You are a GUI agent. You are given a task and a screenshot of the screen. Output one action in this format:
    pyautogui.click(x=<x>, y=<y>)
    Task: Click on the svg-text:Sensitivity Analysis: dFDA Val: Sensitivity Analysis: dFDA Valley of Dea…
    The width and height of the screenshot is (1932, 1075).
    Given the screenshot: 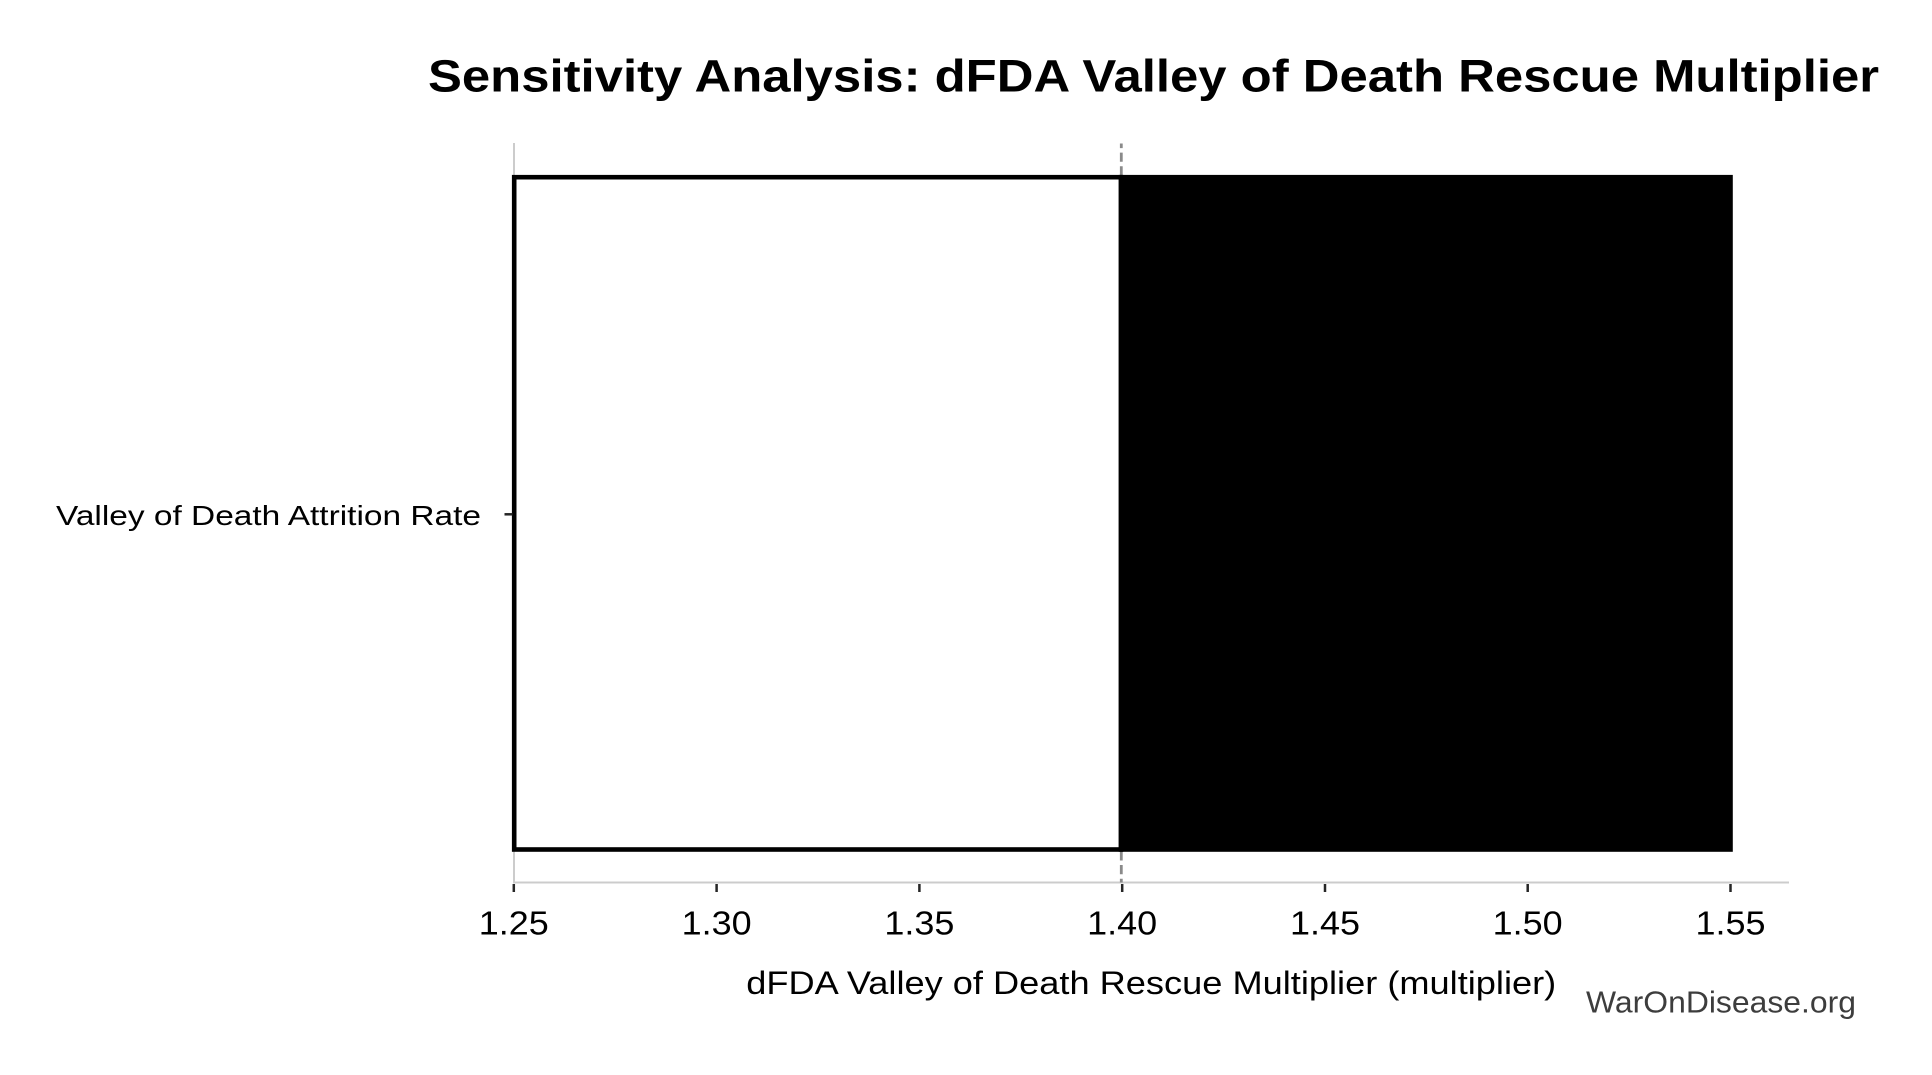 What is the action you would take?
    pyautogui.click(x=1153, y=75)
    